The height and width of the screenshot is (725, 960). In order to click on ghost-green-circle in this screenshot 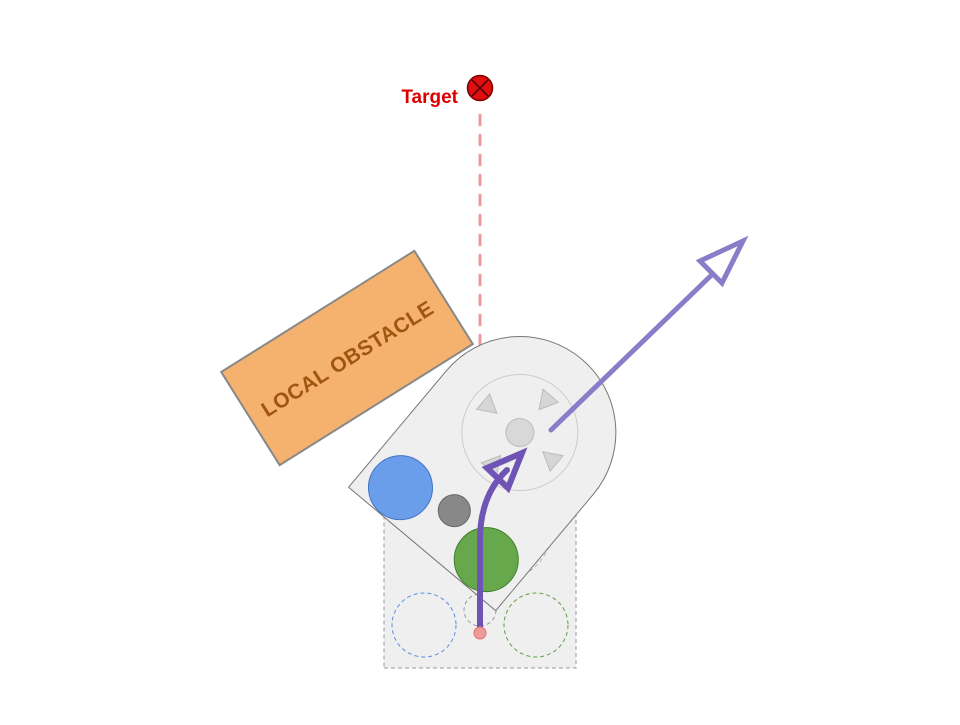, I will do `click(536, 625)`.